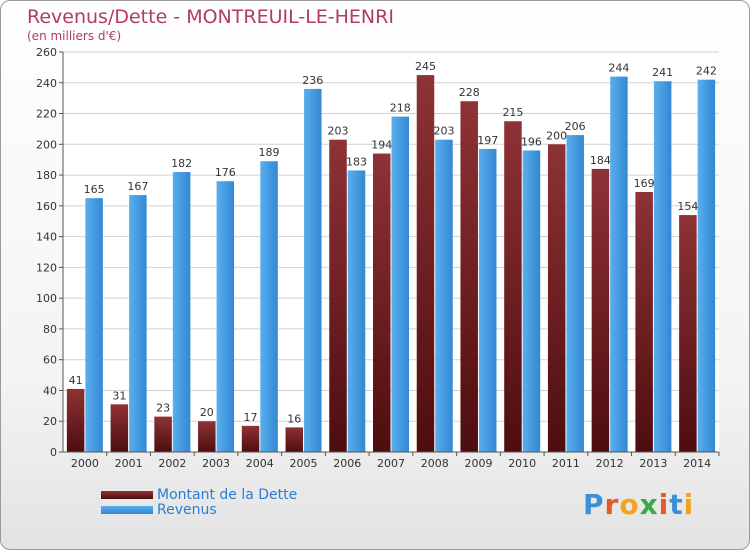  Describe the element at coordinates (425, 66) in the screenshot. I see `data-label-debt: 245` at that location.